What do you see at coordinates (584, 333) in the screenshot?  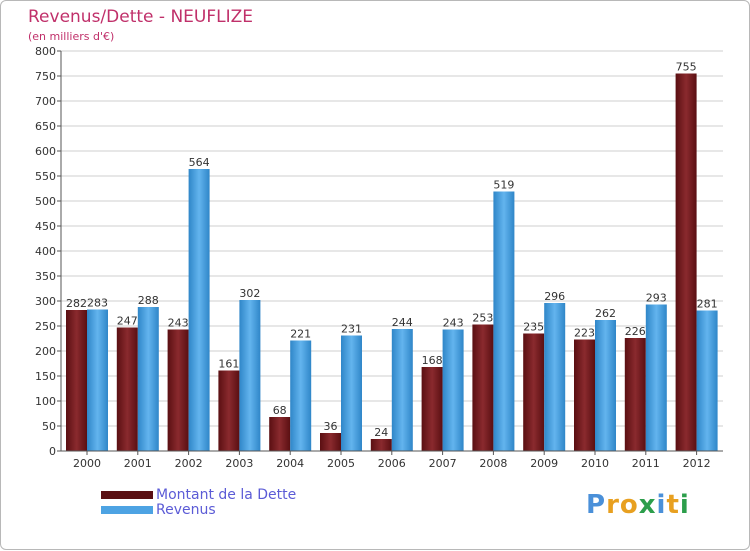 I see `data-label-debt: 223` at bounding box center [584, 333].